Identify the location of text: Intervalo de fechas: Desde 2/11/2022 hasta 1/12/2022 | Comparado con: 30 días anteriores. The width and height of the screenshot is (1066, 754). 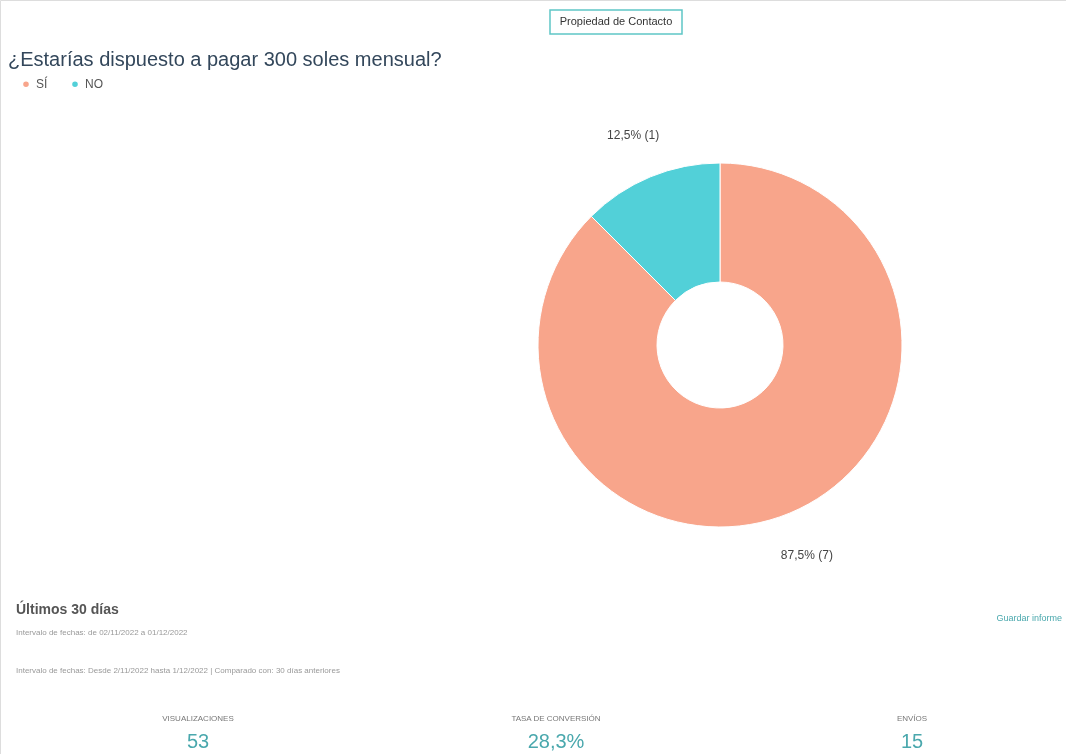
(178, 670).